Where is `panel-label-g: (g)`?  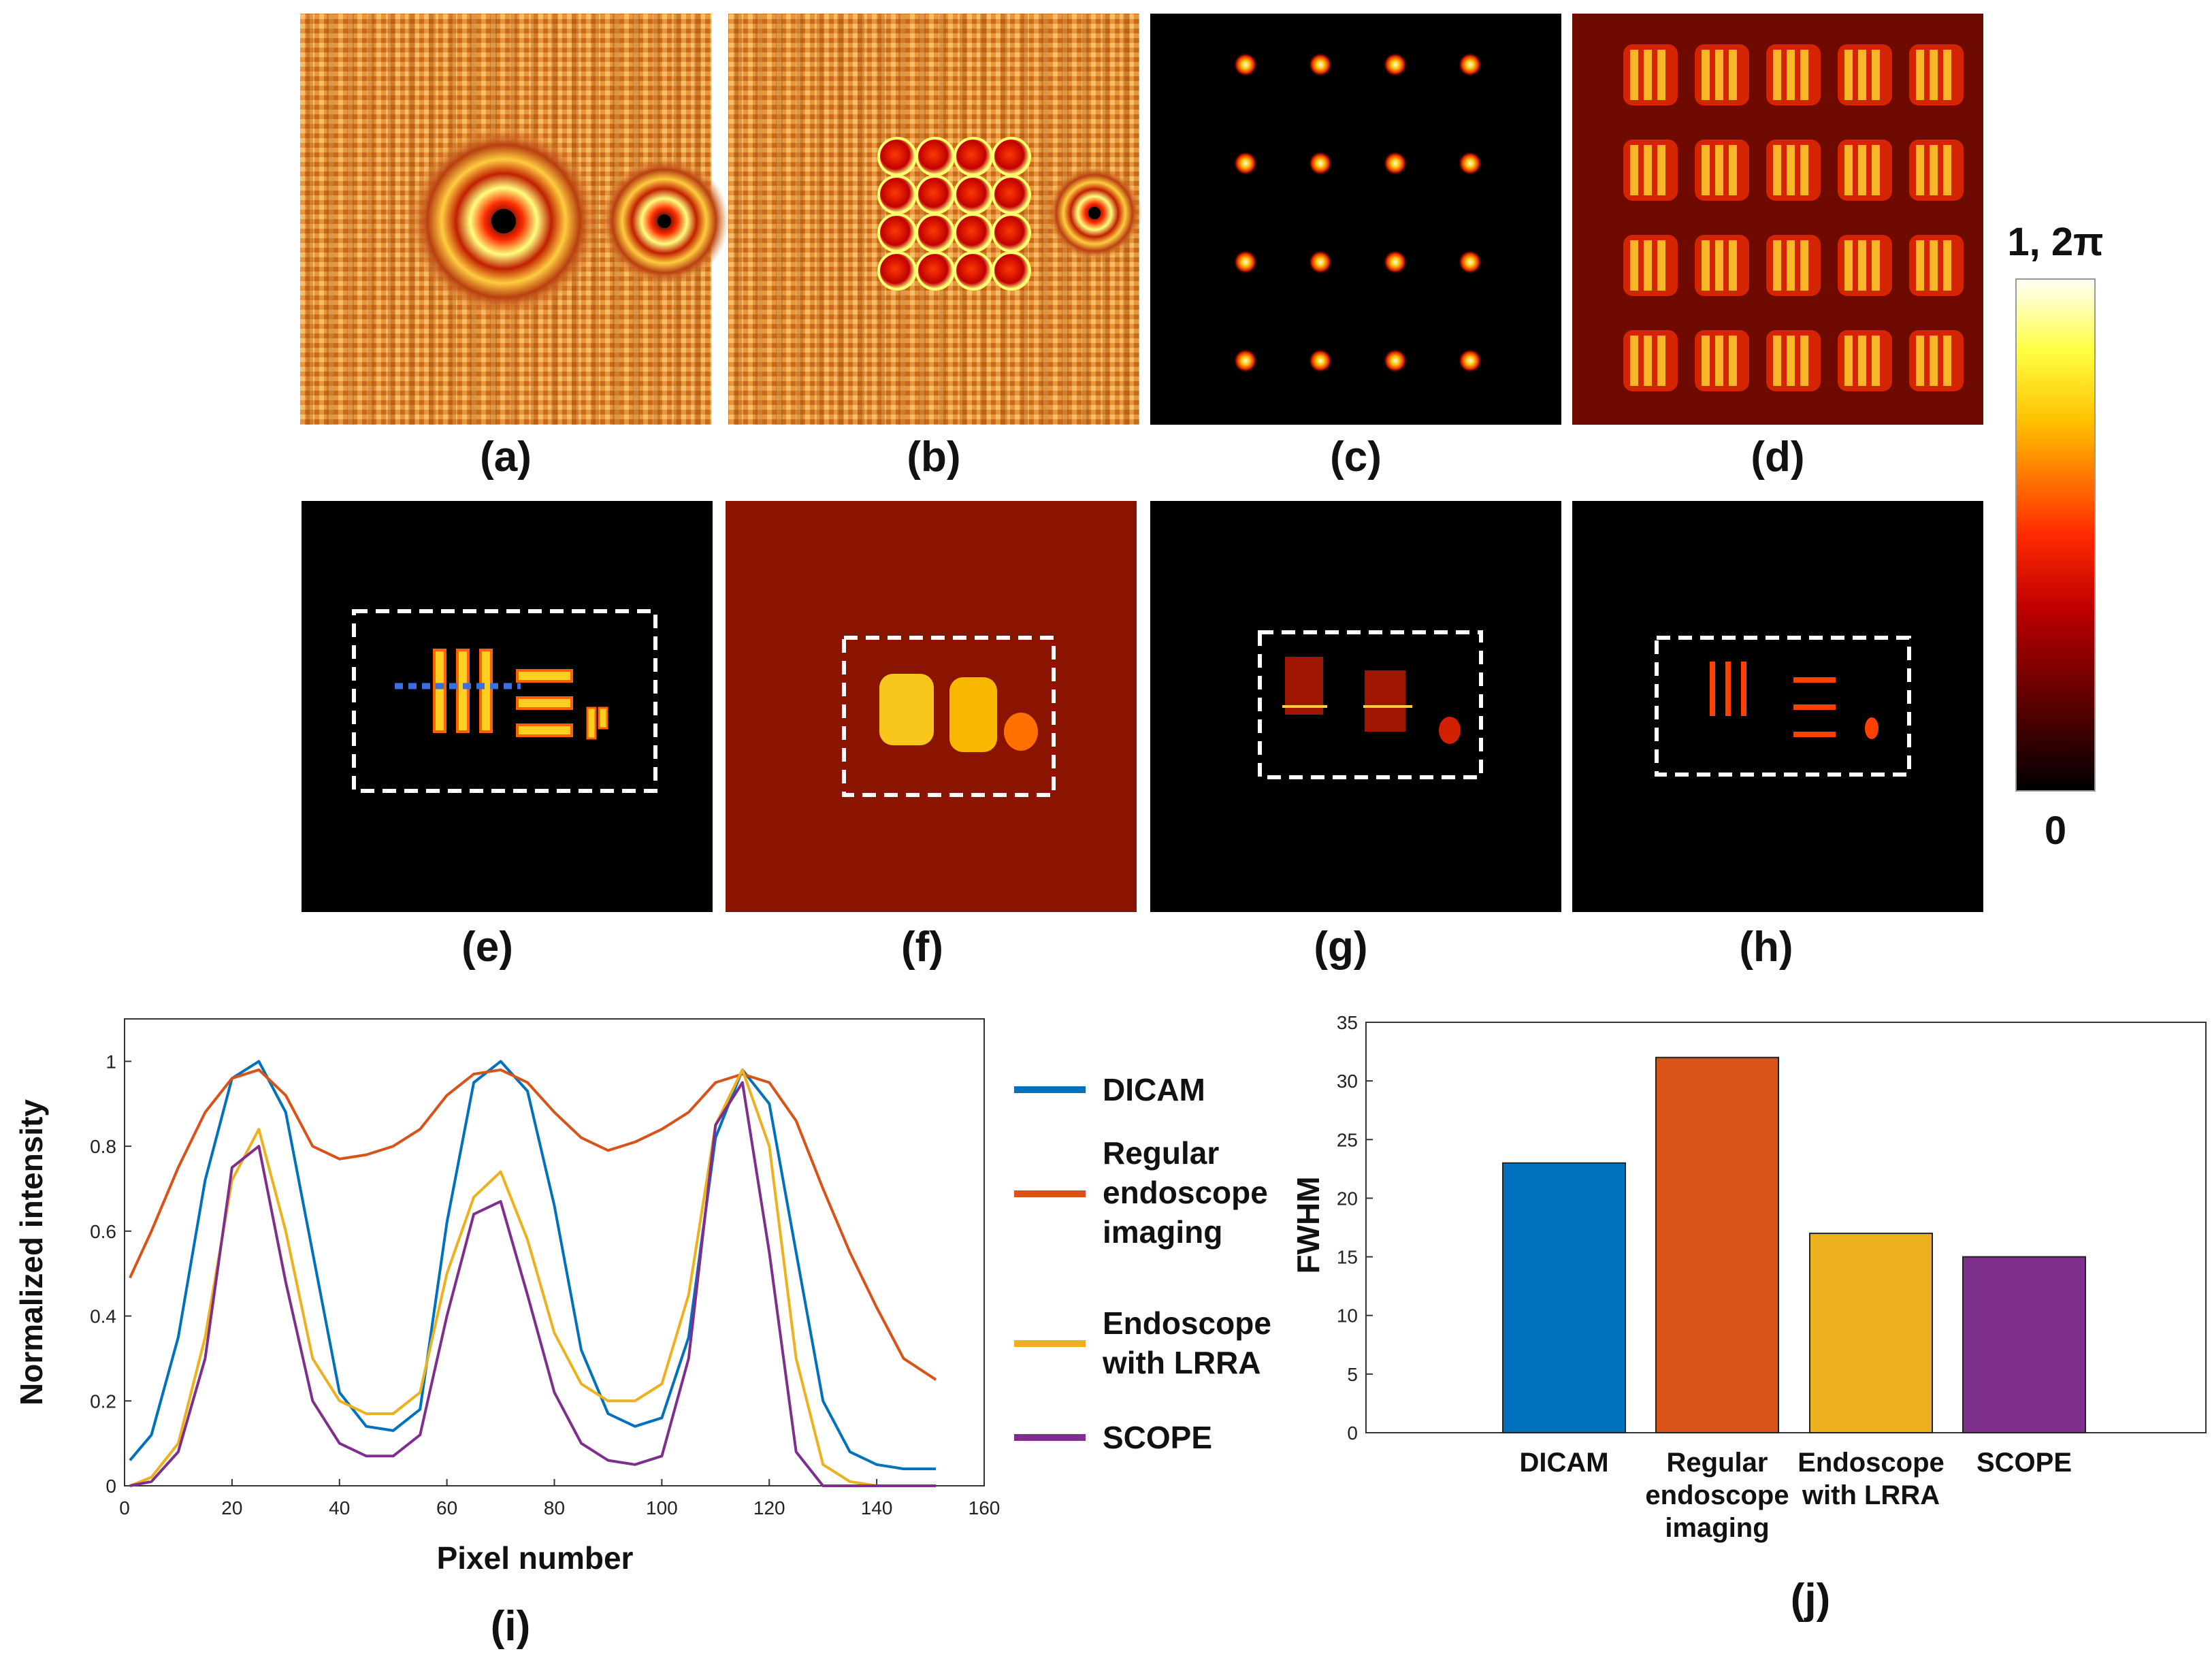 panel-label-g: (g) is located at coordinates (1340, 947).